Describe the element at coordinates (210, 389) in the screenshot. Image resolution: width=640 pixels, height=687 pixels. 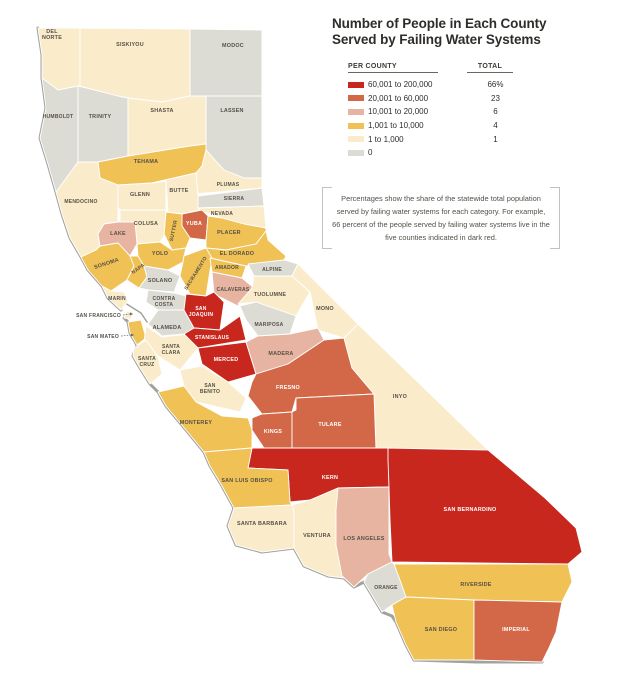
I see `county-label-san-benito: SAN BENITO` at that location.